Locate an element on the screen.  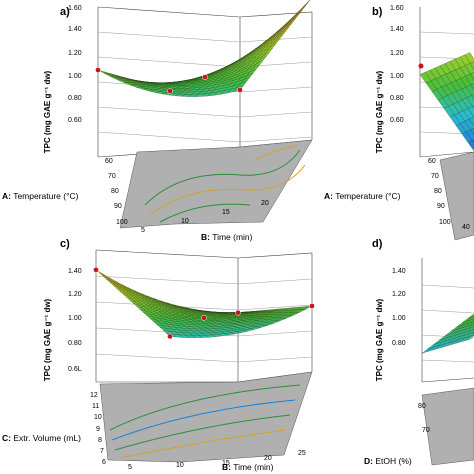
panel-a-z-ticks: 1.60 1.40 1.20 1.00 0.80 0.60 is located at coordinates (75, 64).